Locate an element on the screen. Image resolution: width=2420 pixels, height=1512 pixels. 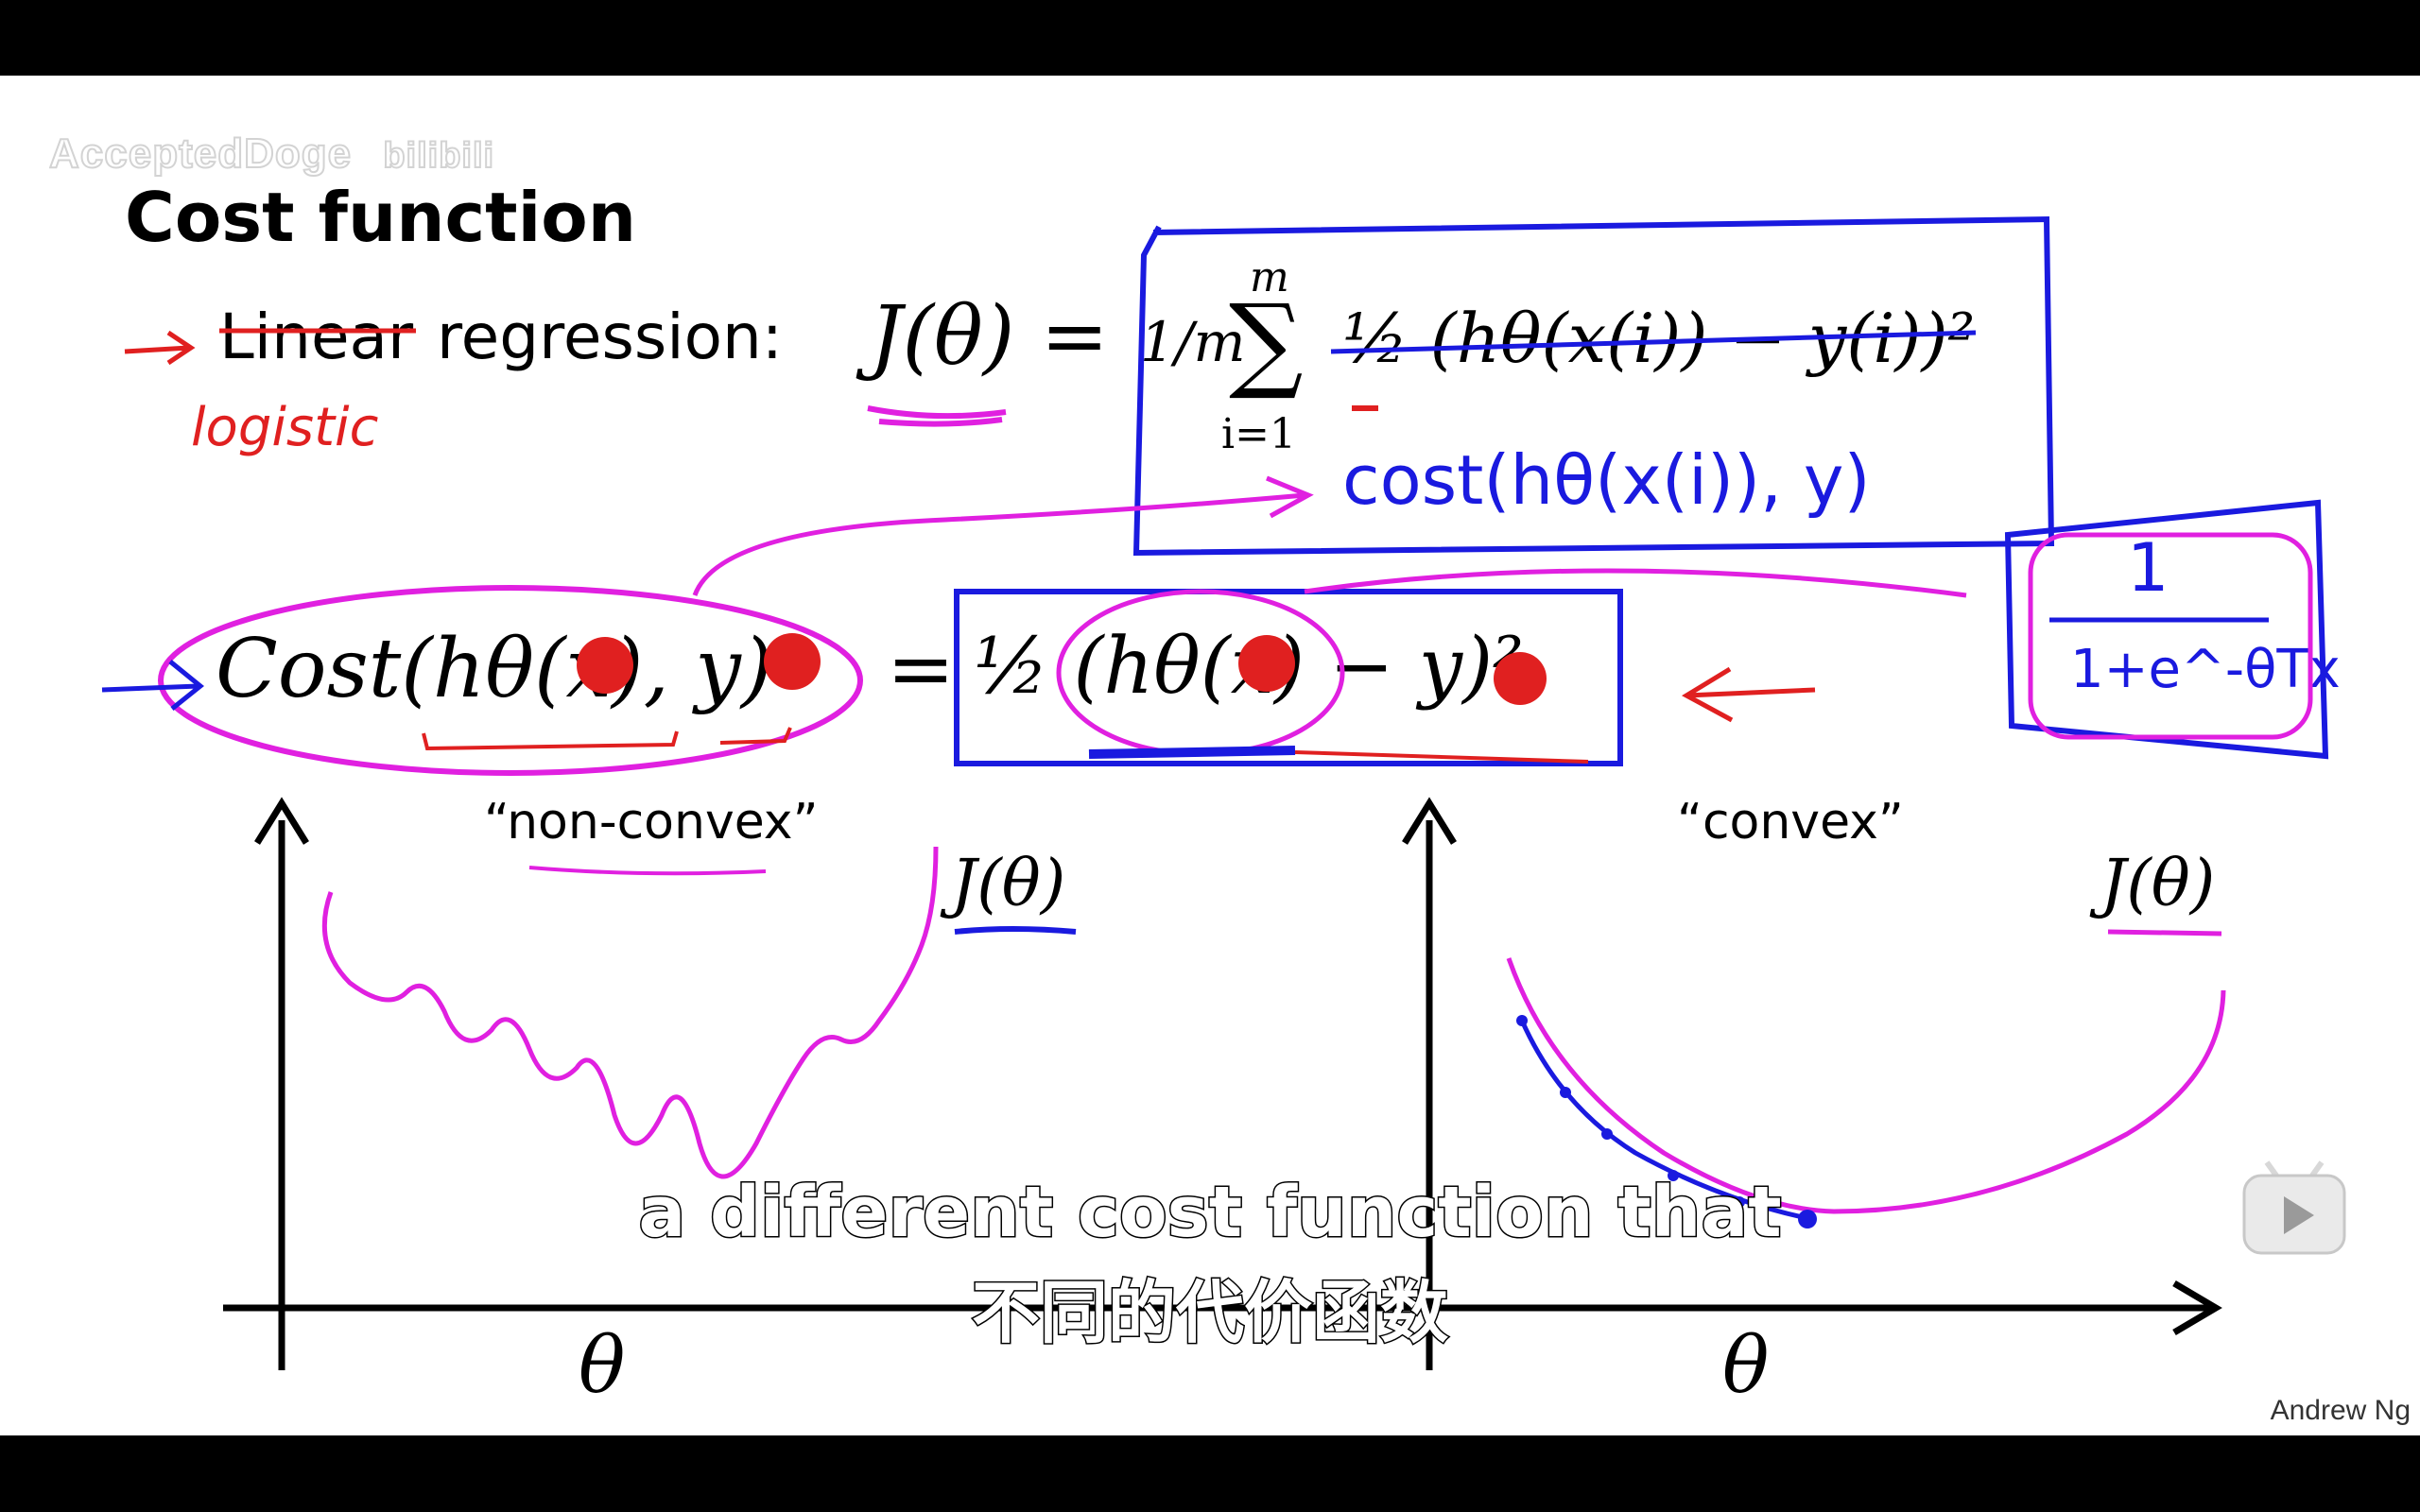
left-plot-y-label: J(θ) is located at coordinates (1008, 884).